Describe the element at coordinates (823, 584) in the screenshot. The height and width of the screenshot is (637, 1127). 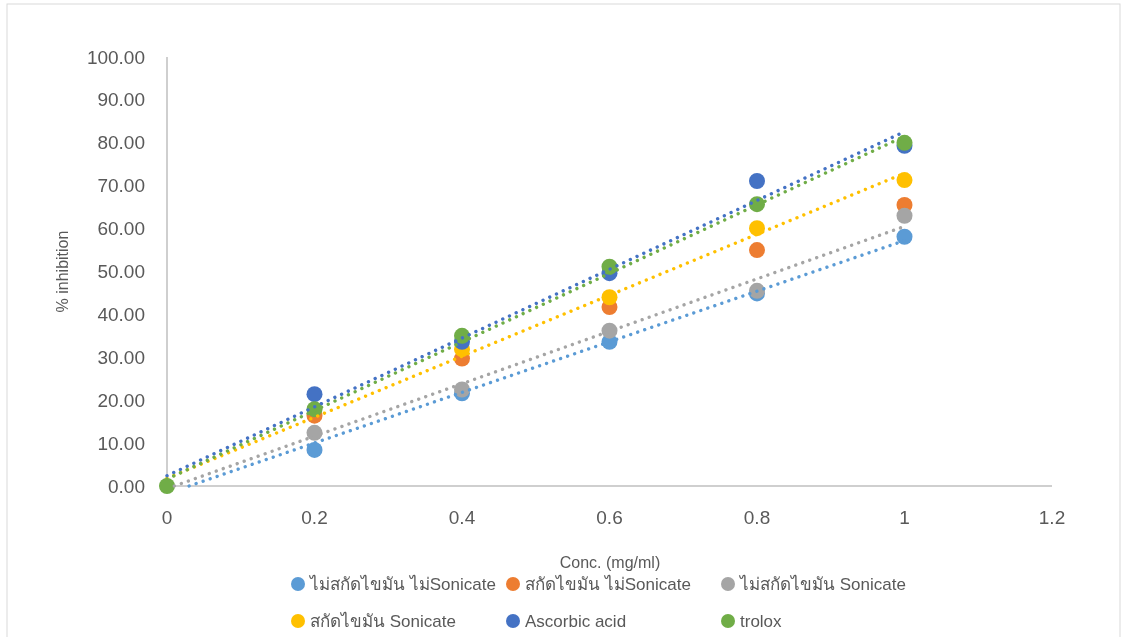
I see `legend-label: ไม่สกัดไขมัน Sonicate` at that location.